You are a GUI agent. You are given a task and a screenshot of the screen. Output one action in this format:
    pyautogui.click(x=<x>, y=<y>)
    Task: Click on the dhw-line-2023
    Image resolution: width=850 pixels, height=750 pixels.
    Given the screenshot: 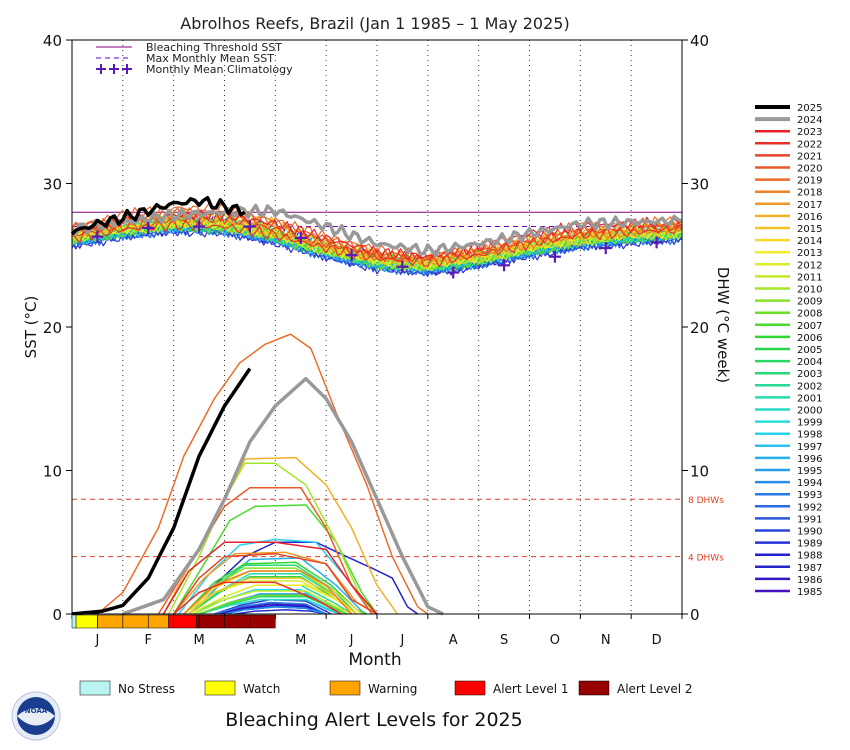 What is the action you would take?
    pyautogui.click(x=270, y=578)
    